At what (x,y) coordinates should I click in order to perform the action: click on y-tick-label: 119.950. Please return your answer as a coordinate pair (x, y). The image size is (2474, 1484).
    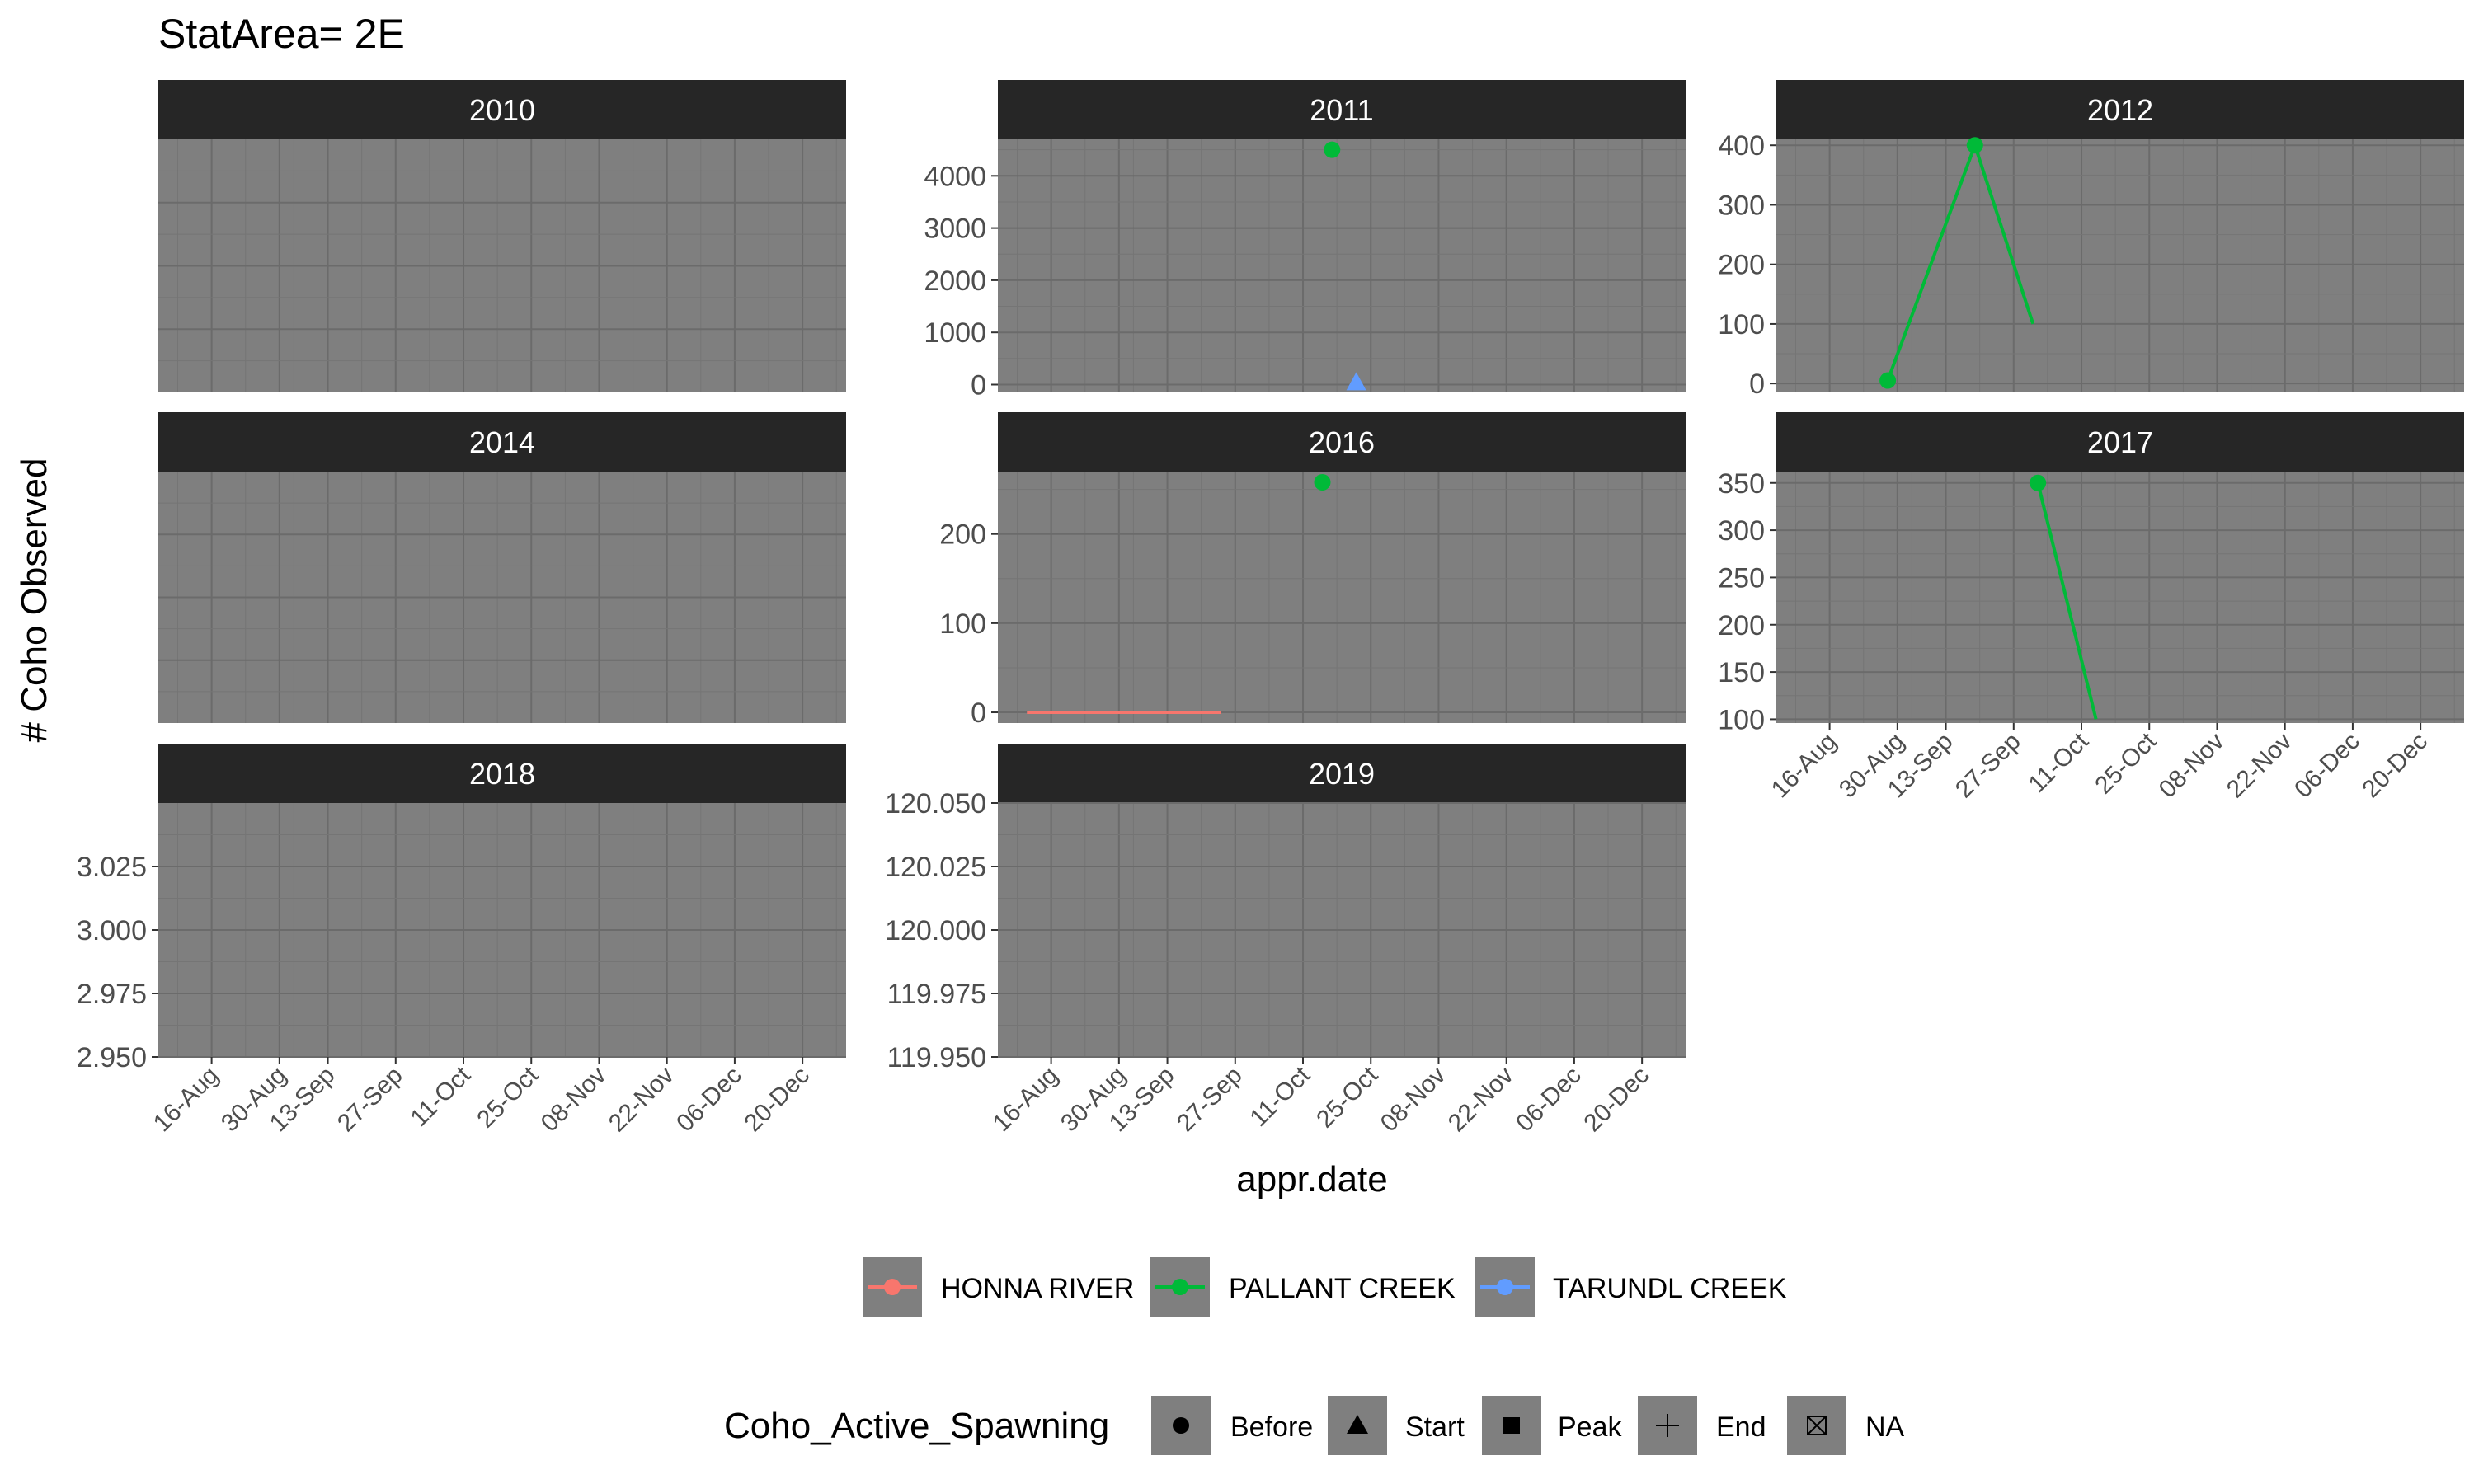
    Looking at the image, I should click on (936, 1057).